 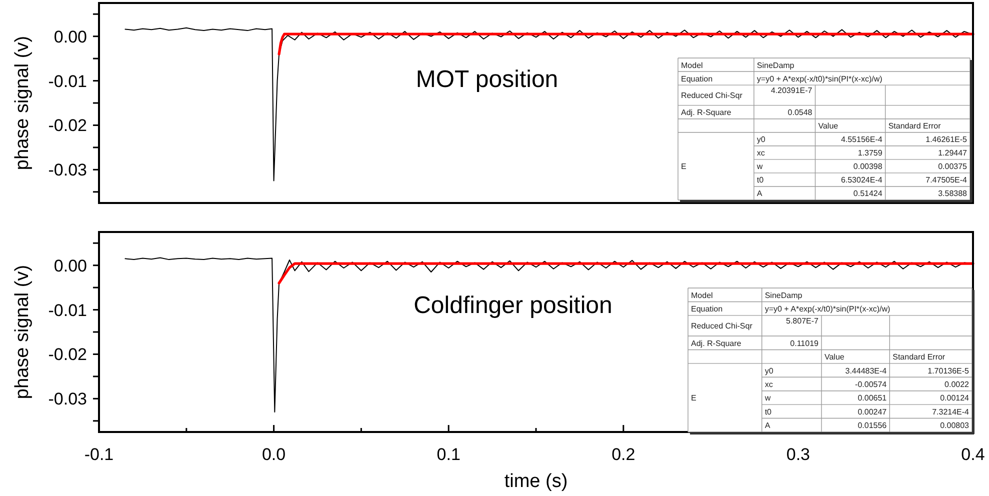 I want to click on annotation: 1.46261E-5, so click(x=947, y=139).